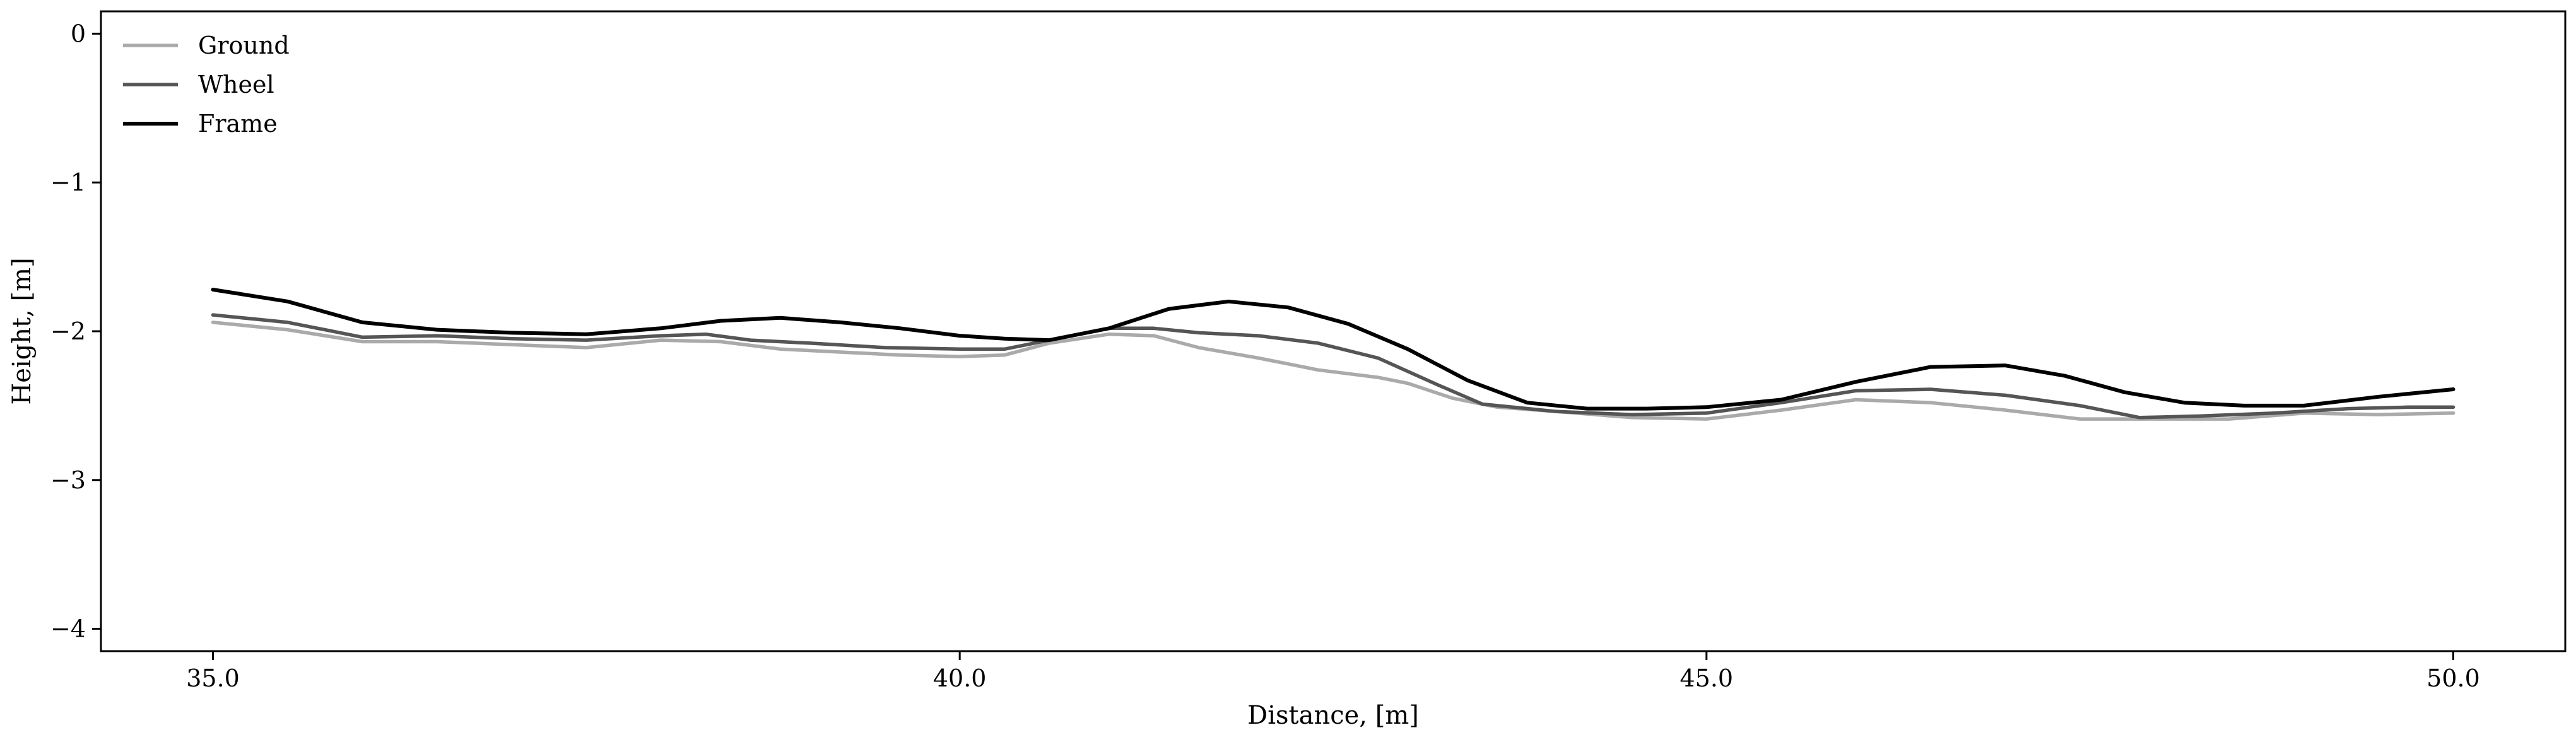  What do you see at coordinates (68, 480) in the screenshot?
I see `y-tick-label: −3` at bounding box center [68, 480].